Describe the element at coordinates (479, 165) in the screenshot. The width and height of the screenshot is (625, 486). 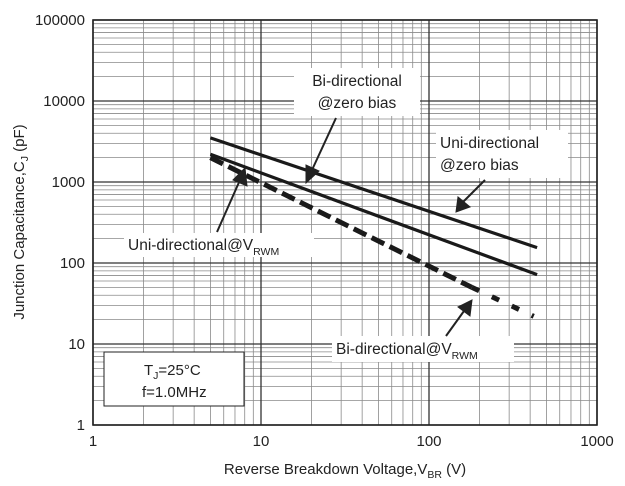
I see `annotation-uni-zero-line2: @zero bias` at that location.